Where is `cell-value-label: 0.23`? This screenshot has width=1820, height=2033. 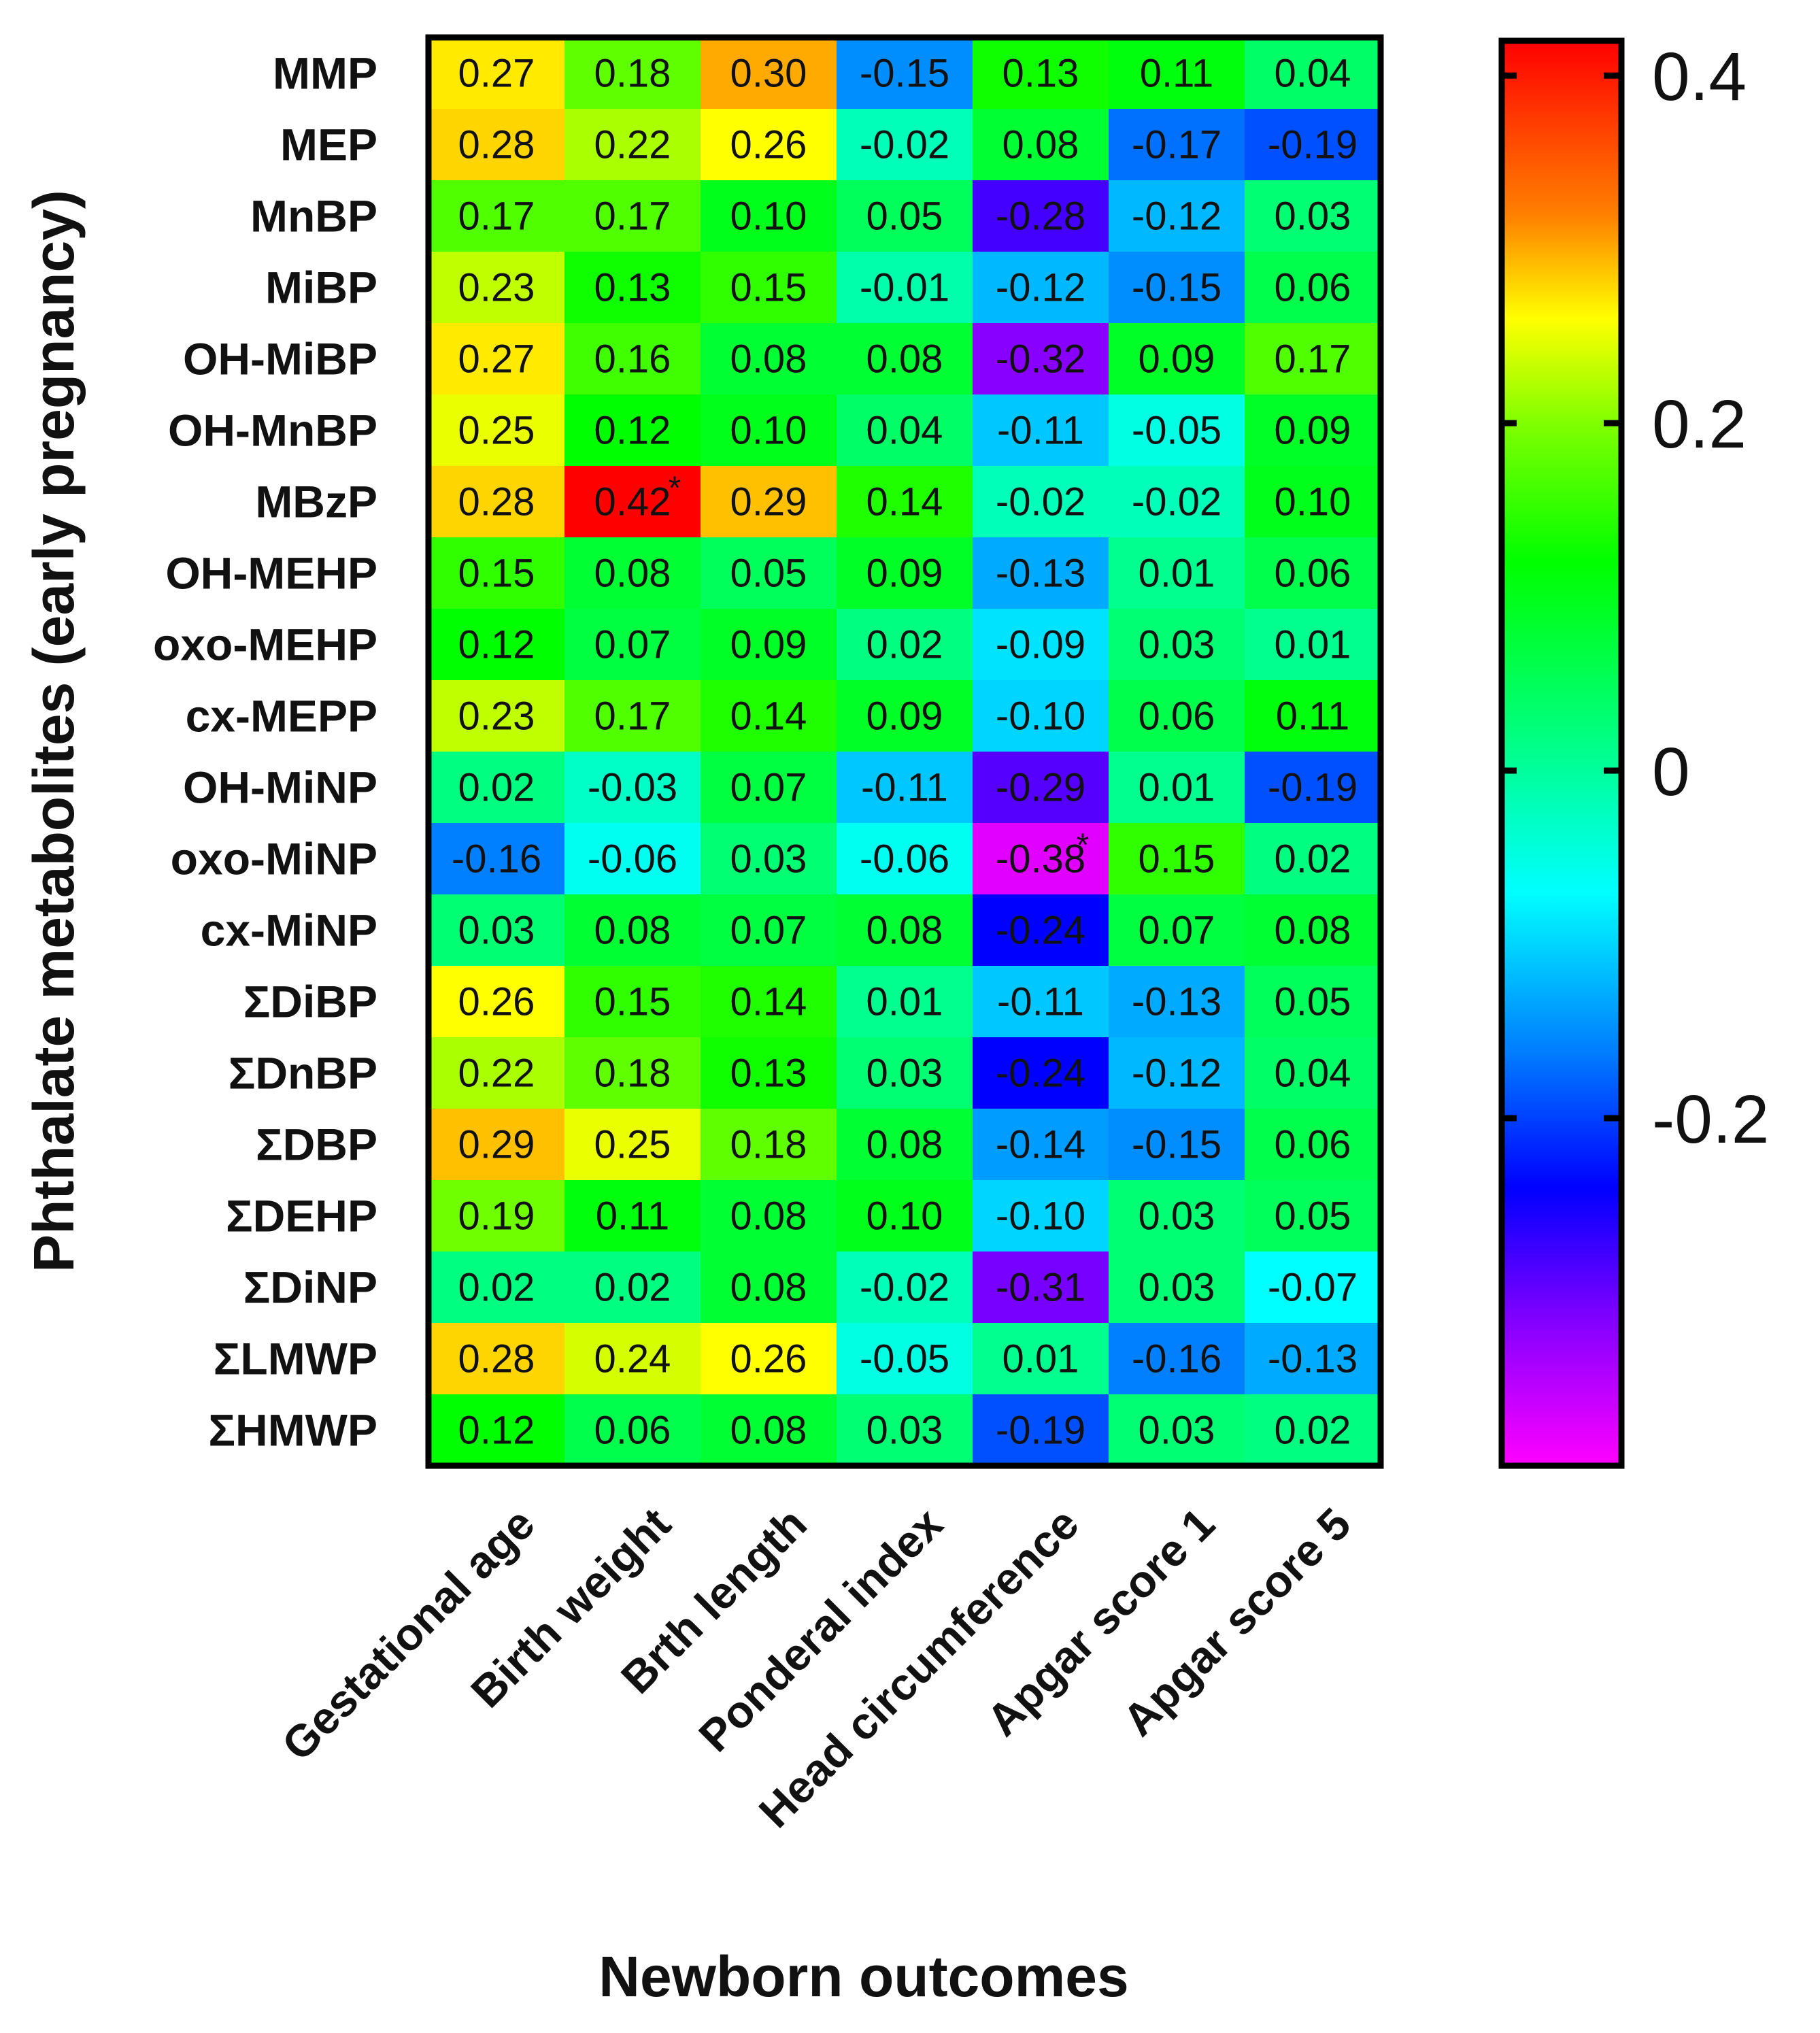
cell-value-label: 0.23 is located at coordinates (497, 288).